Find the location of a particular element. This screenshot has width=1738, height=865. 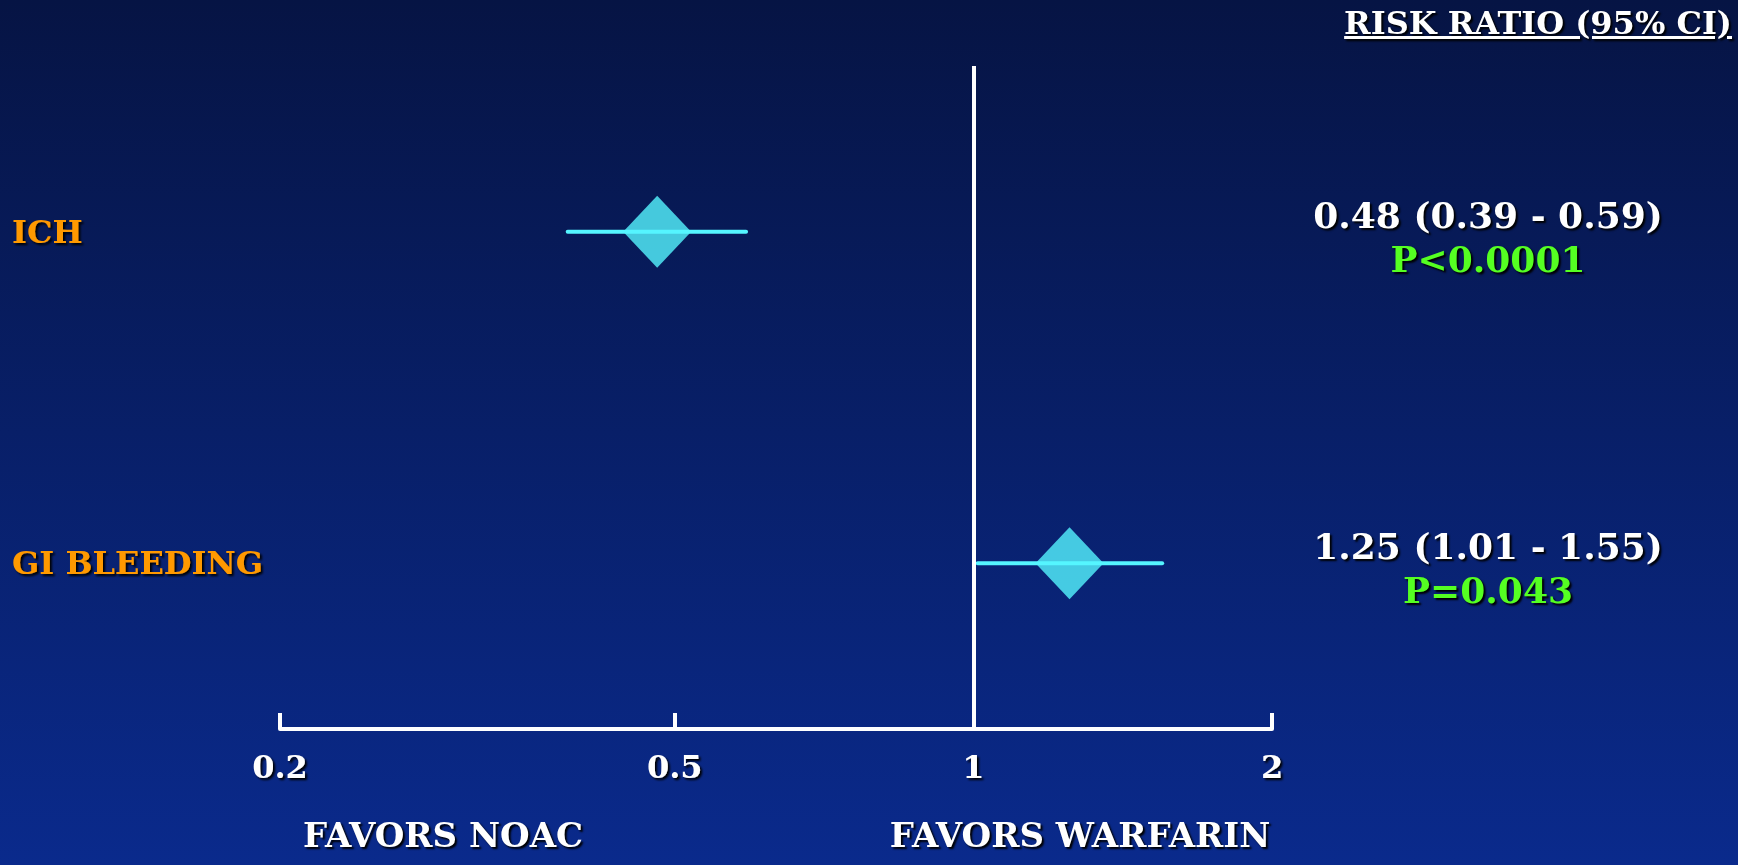

x-tick-label: 0.5 is located at coordinates (674, 767).